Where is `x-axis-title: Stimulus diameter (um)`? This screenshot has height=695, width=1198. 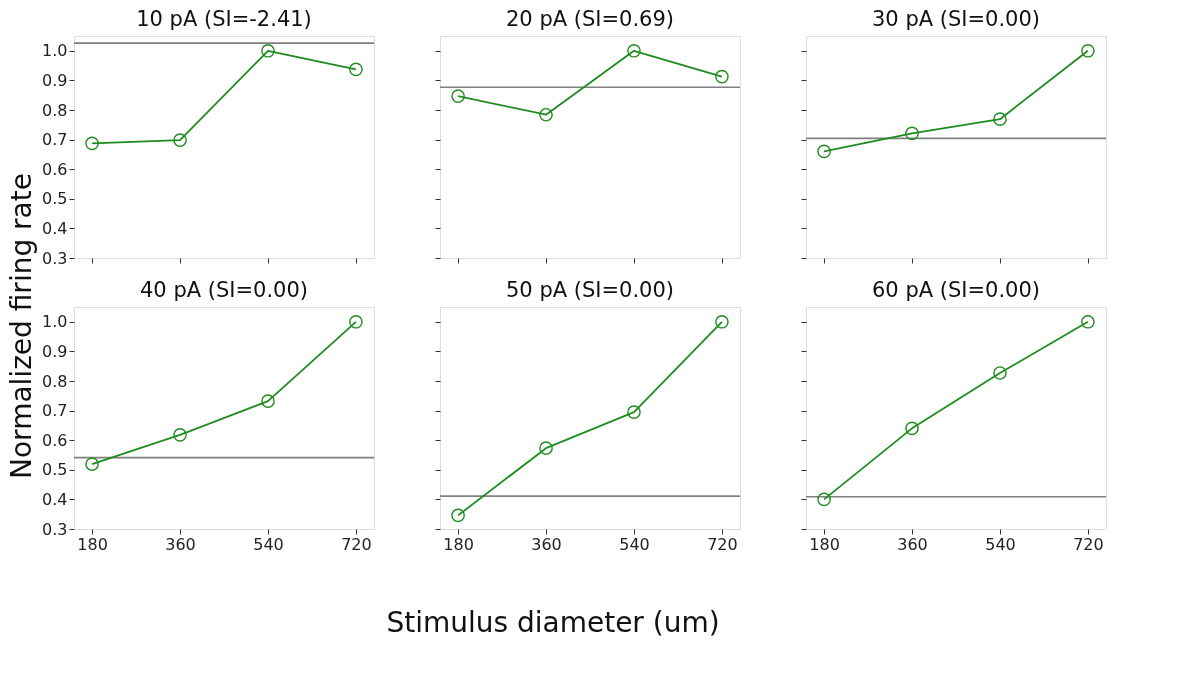
x-axis-title: Stimulus diameter (um) is located at coordinates (553, 622).